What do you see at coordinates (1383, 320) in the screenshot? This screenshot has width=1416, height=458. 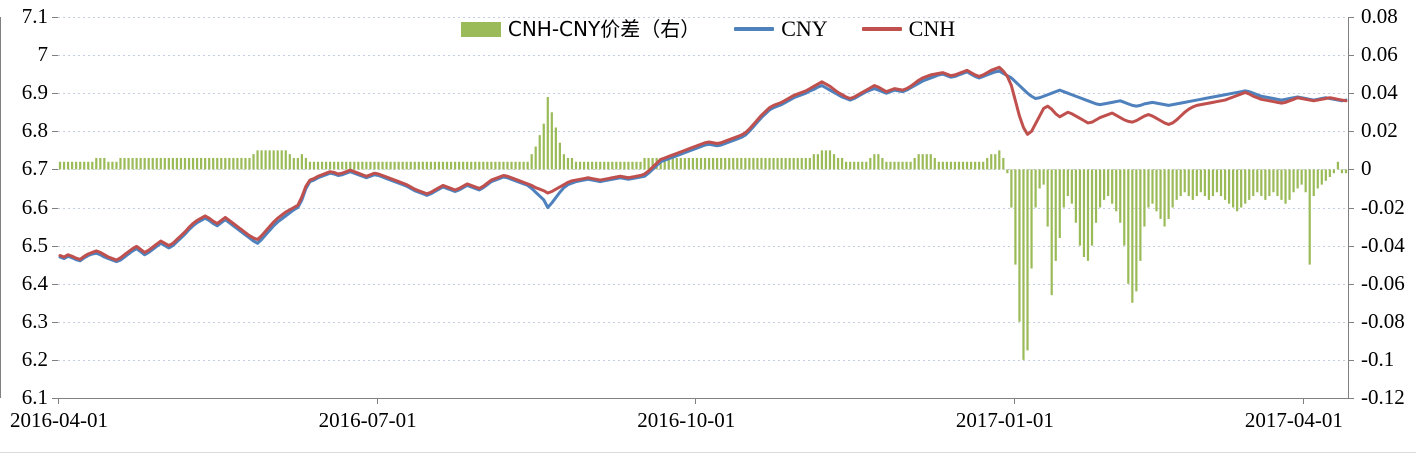 I see `right-axis-tick-label: -0.08` at bounding box center [1383, 320].